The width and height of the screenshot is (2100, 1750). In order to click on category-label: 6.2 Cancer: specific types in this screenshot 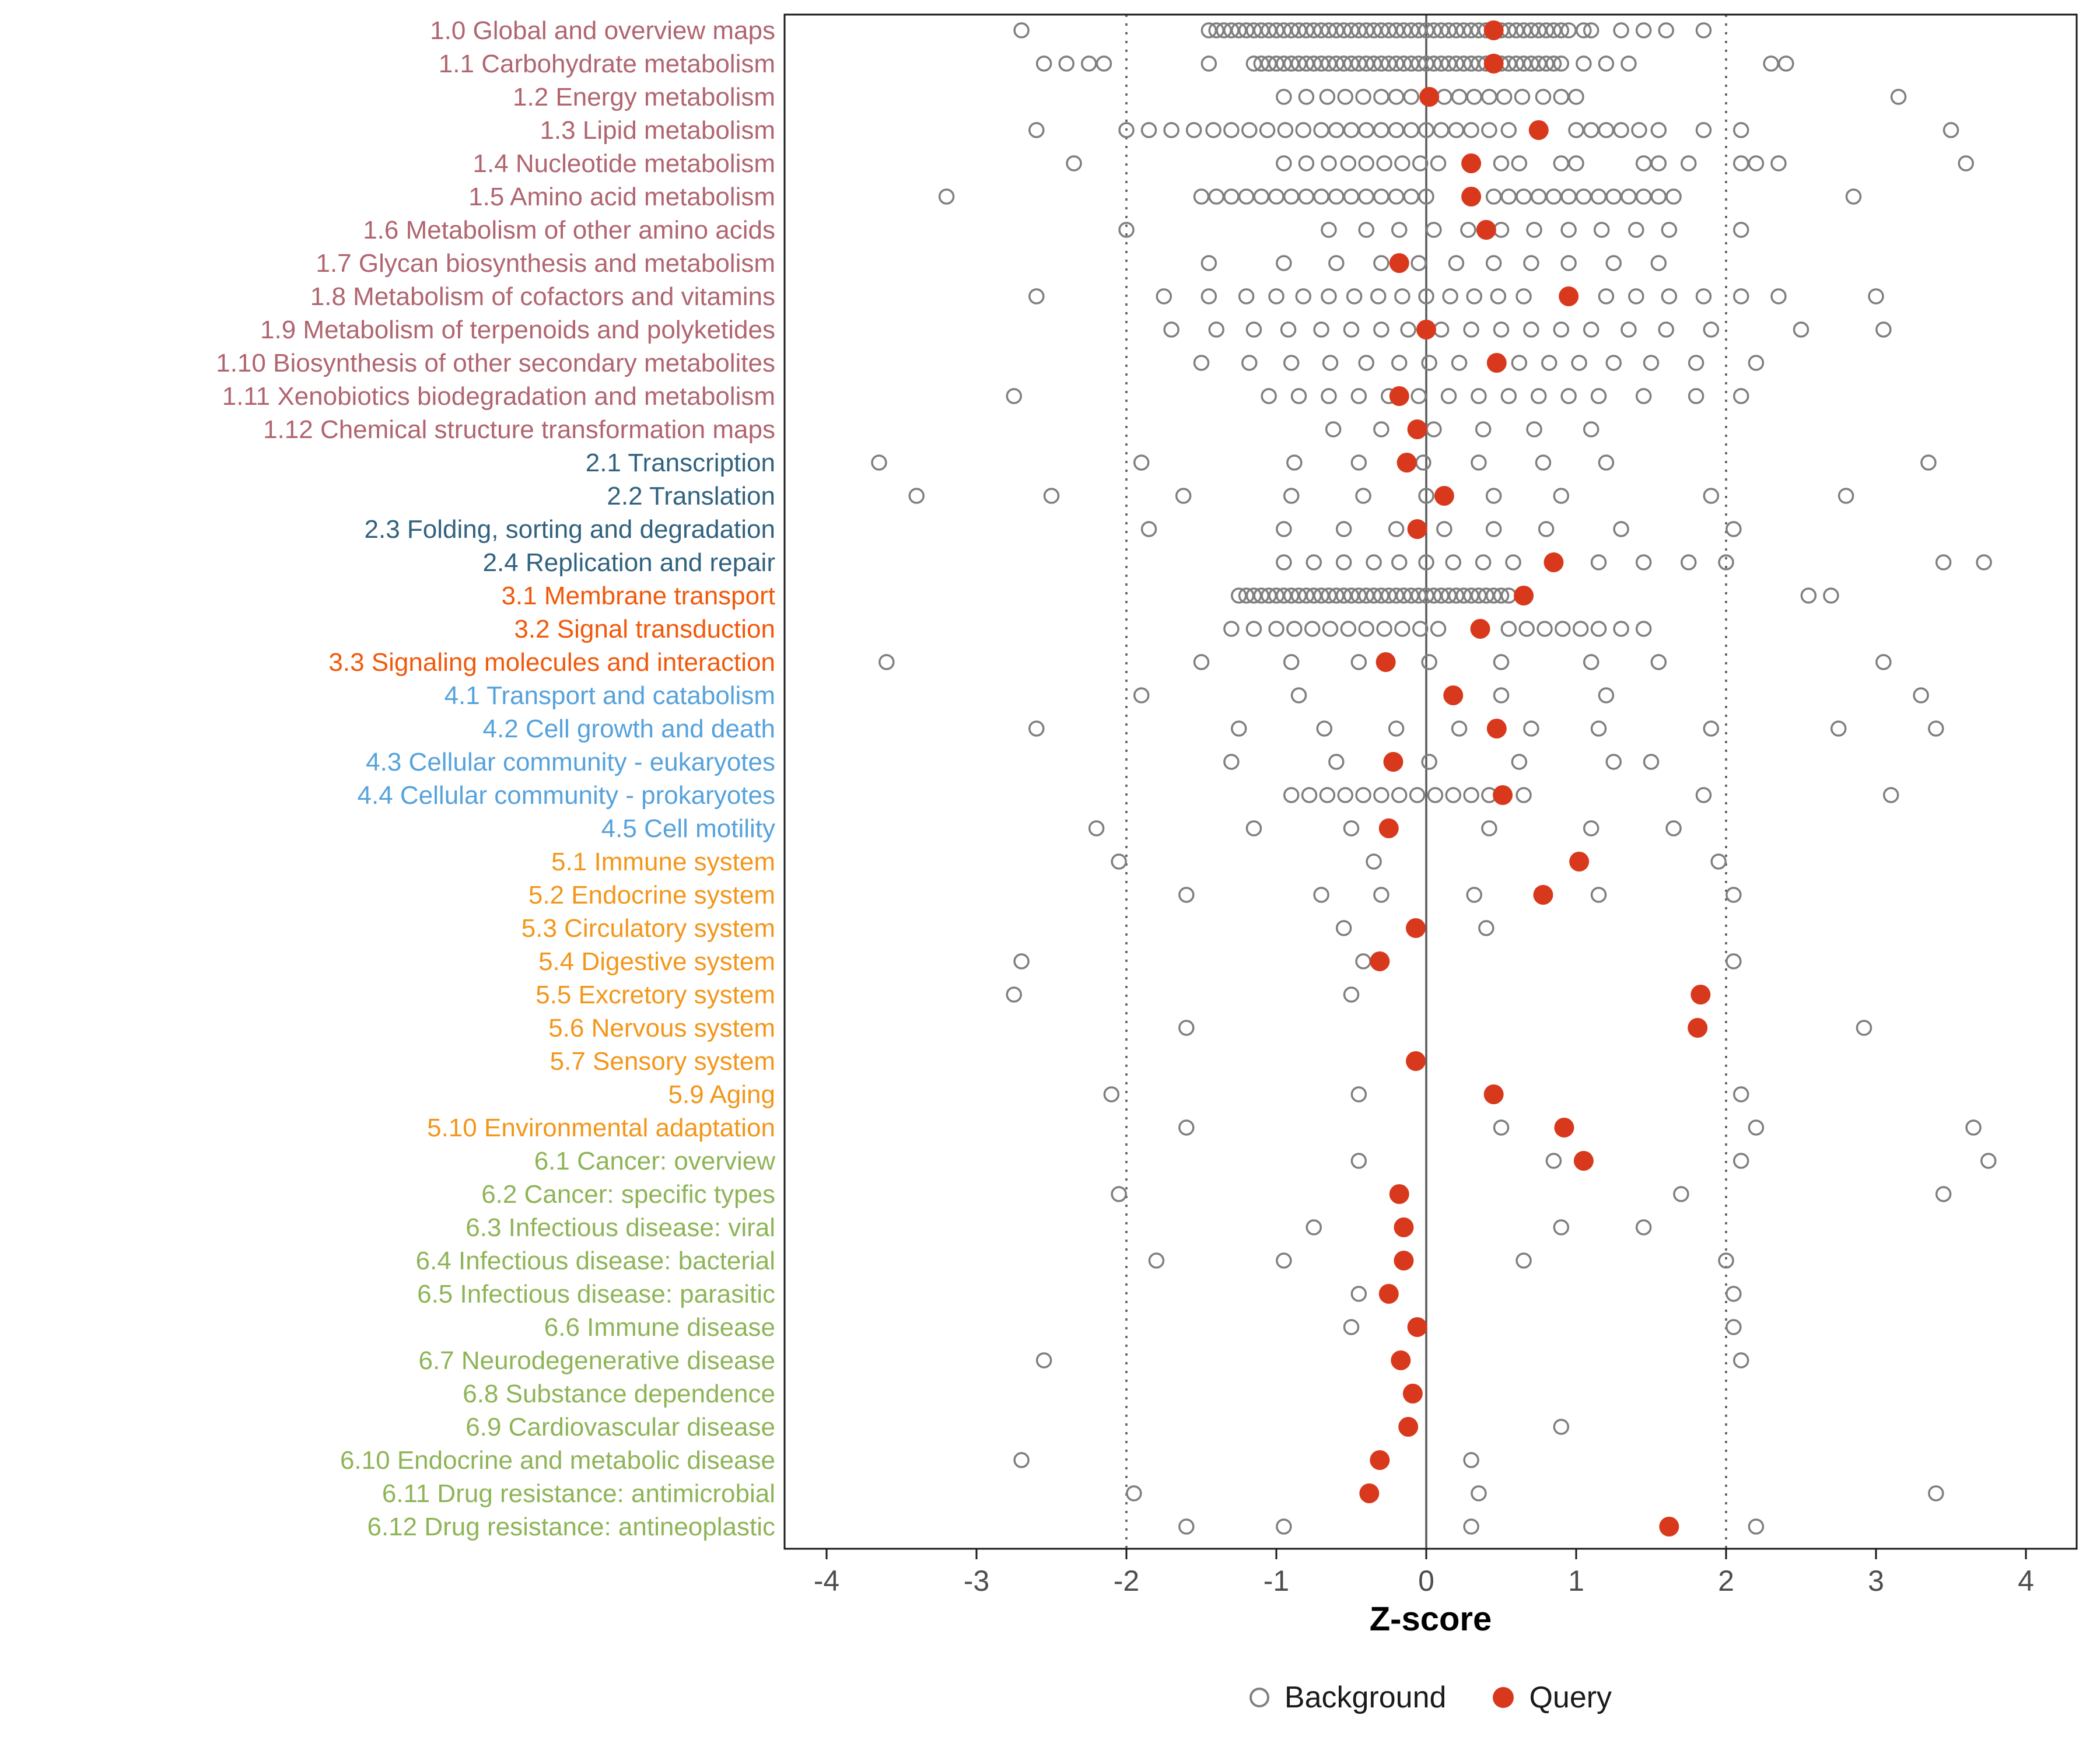, I will do `click(628, 1194)`.